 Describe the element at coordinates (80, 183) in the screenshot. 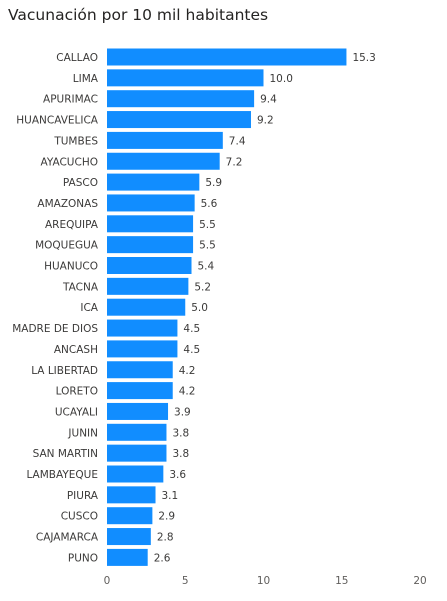

I see `category-label: PASCO` at that location.